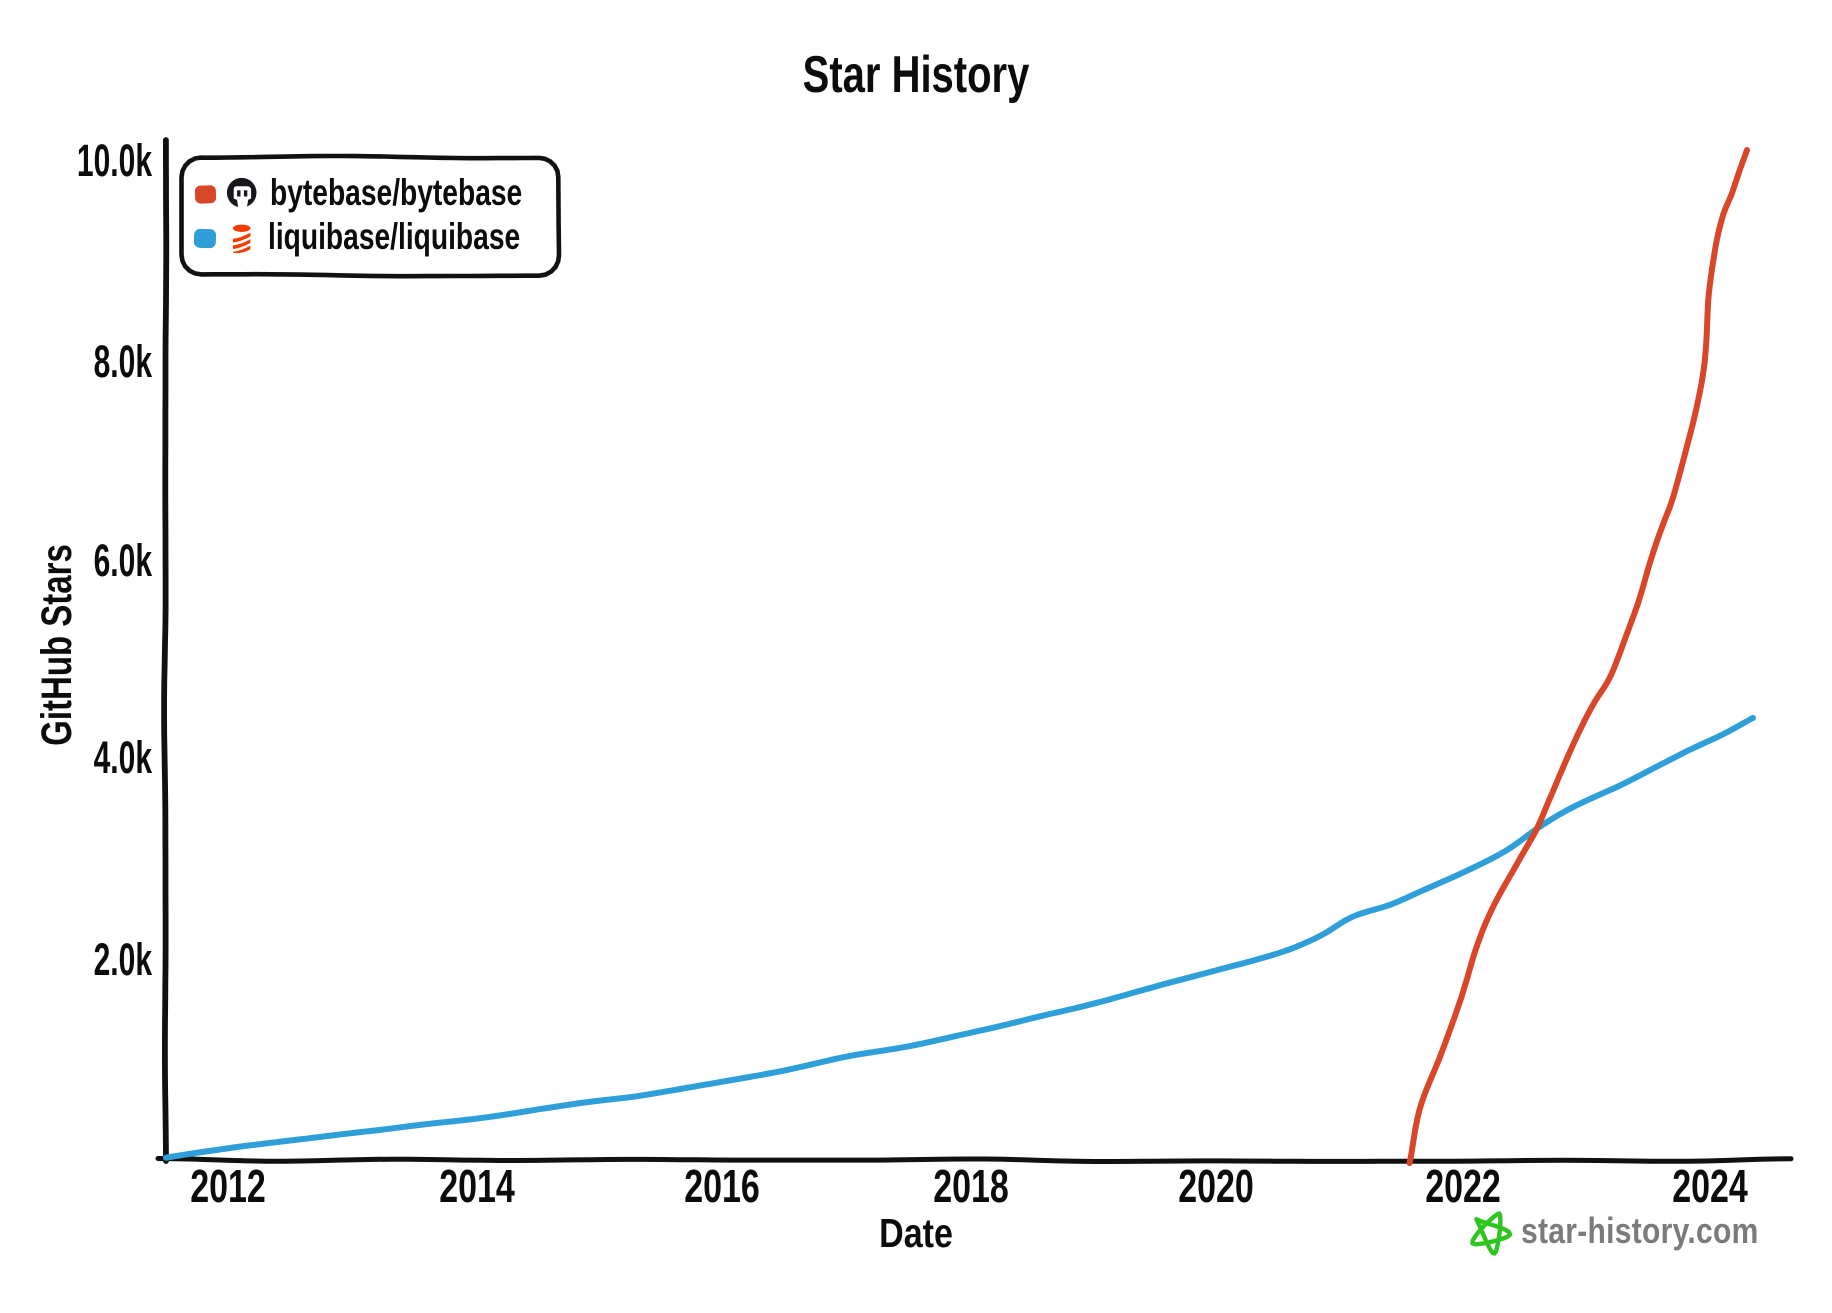 Image resolution: width=1832 pixels, height=1313 pixels. What do you see at coordinates (1216, 1186) in the screenshot?
I see `svg-text: 2020` at bounding box center [1216, 1186].